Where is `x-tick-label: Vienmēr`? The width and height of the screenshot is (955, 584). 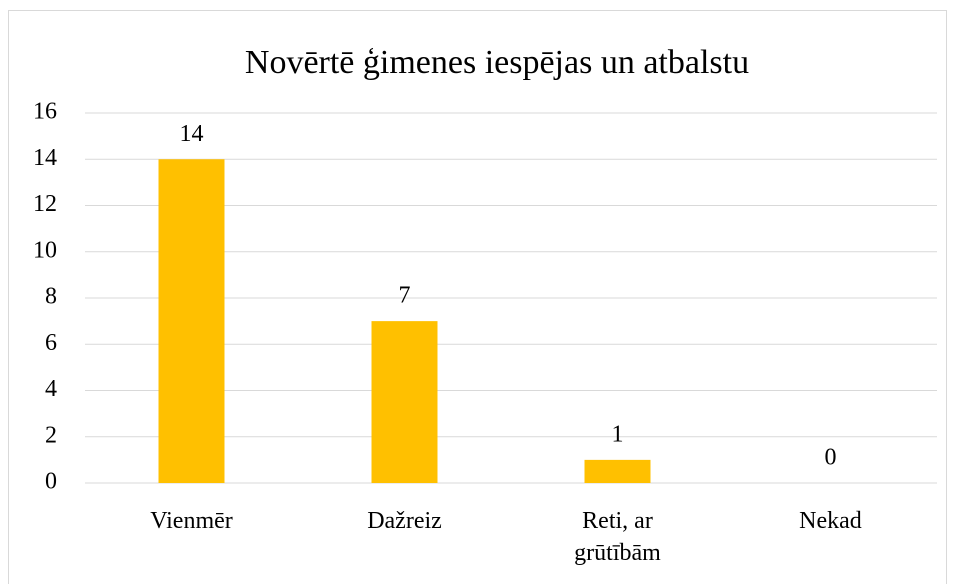
x-tick-label: Vienmēr is located at coordinates (191, 521).